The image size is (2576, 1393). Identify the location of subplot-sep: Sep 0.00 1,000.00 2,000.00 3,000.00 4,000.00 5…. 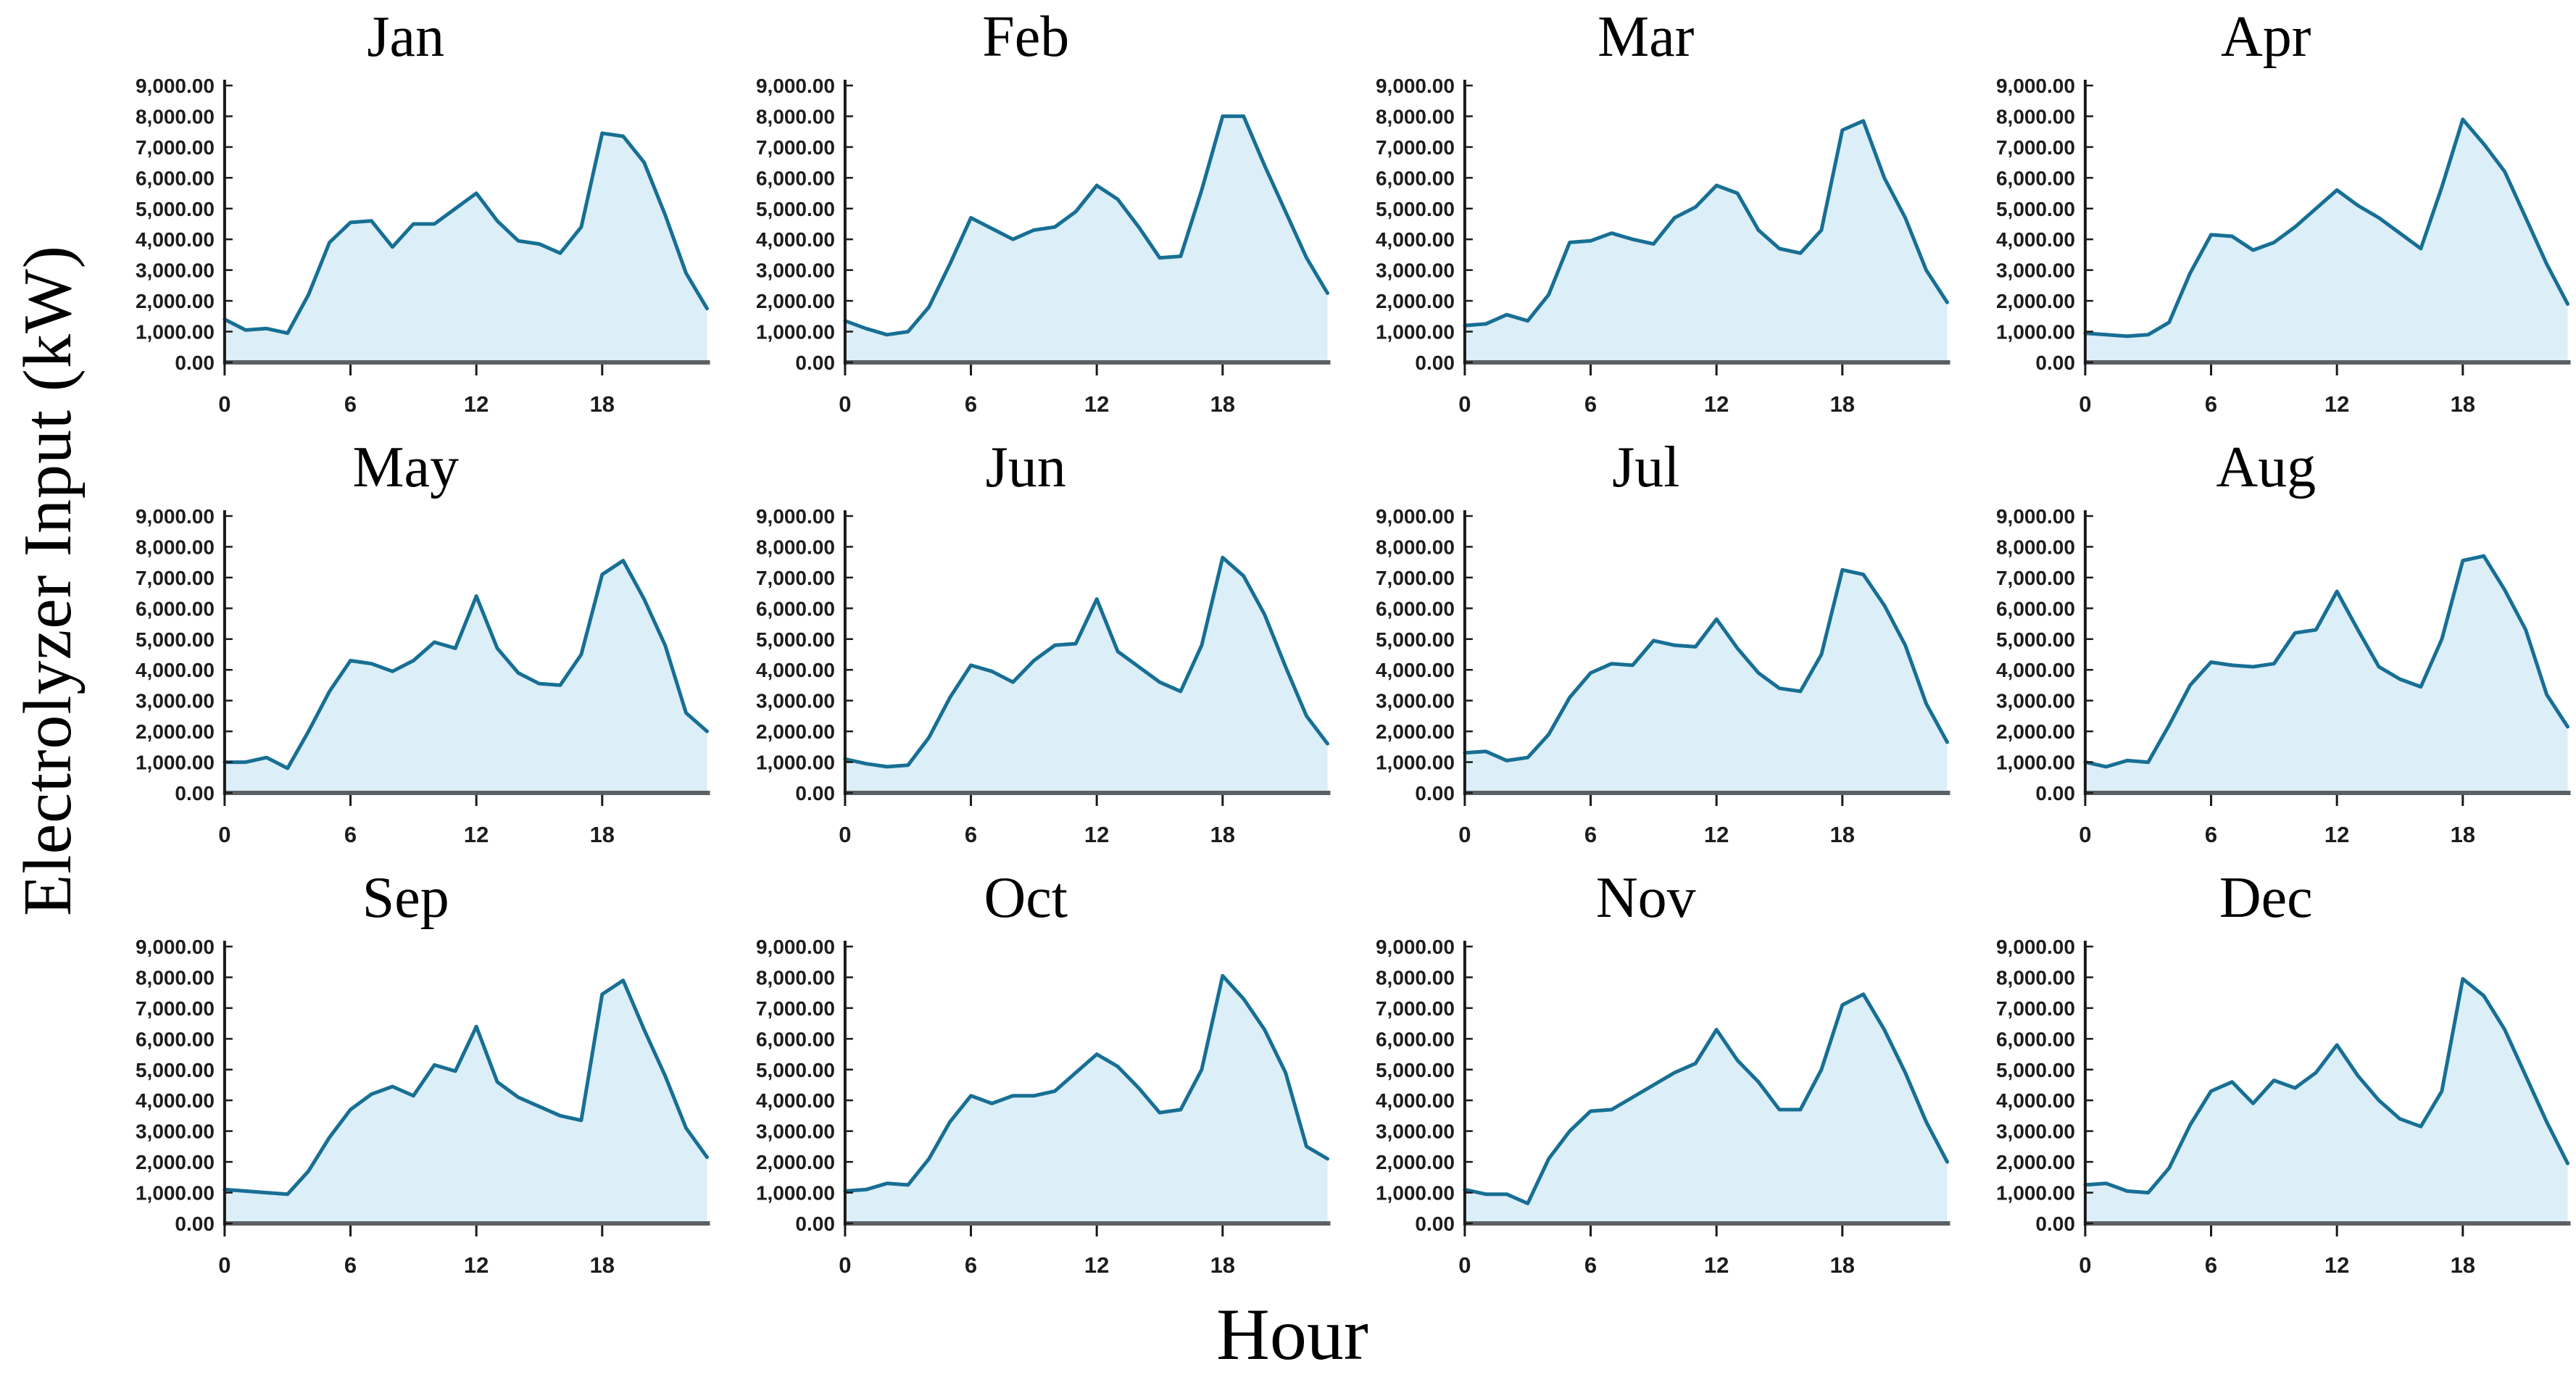
(406, 1076).